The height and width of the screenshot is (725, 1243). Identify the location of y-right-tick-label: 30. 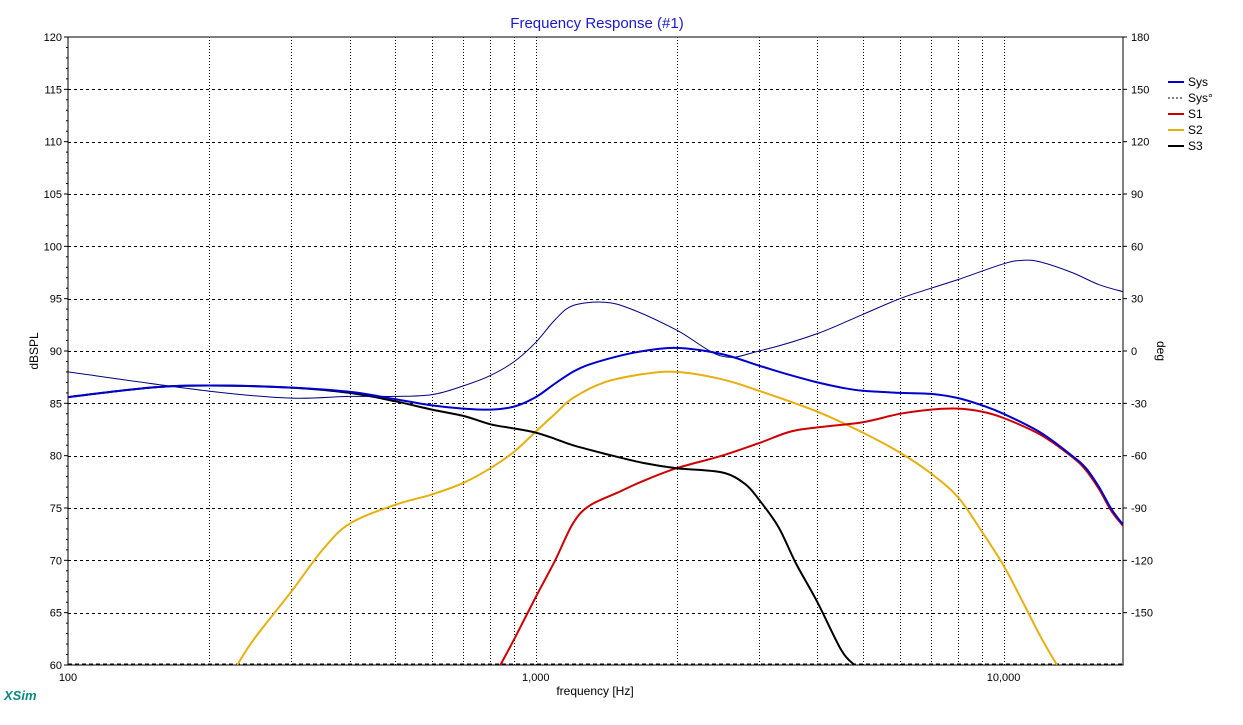
(1137, 300).